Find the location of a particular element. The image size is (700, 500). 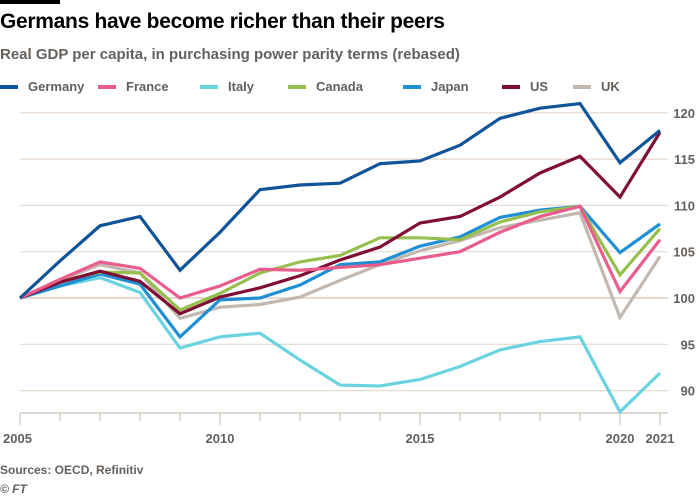

x-tick-label: 2015 is located at coordinates (420, 438).